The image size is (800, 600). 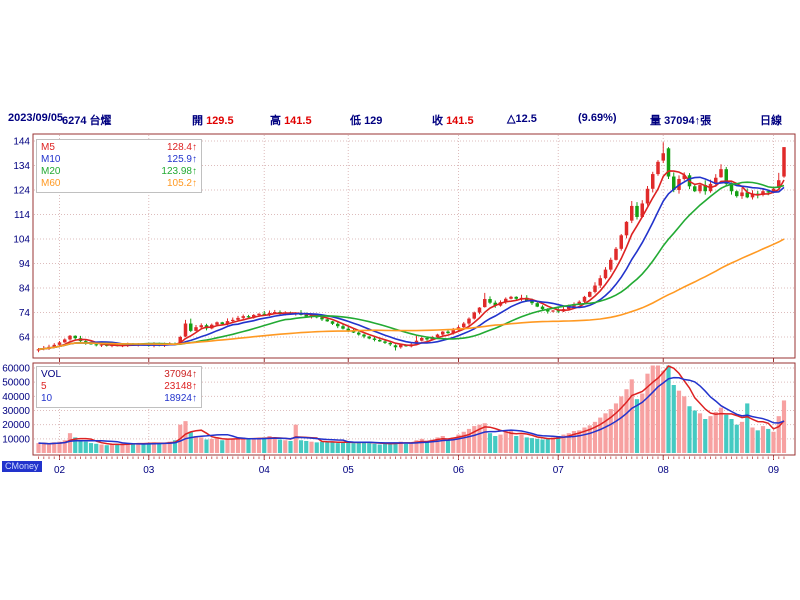 I want to click on price-axis-label: 64, so click(x=25, y=338).